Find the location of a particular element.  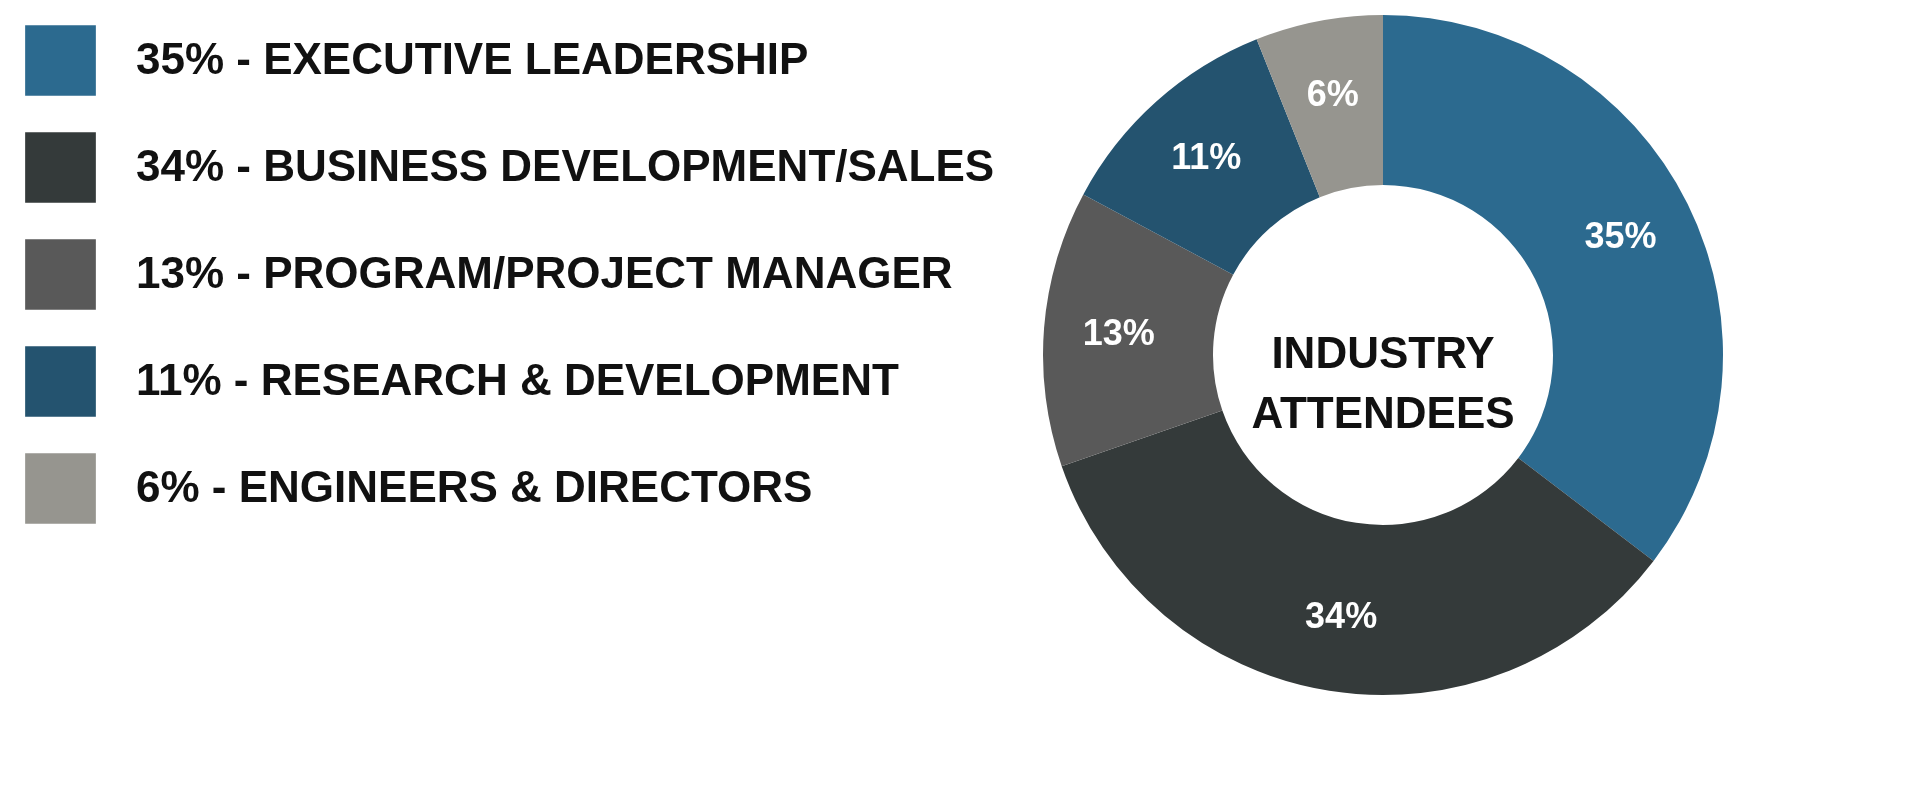

data-label: 11% is located at coordinates (1206, 156).